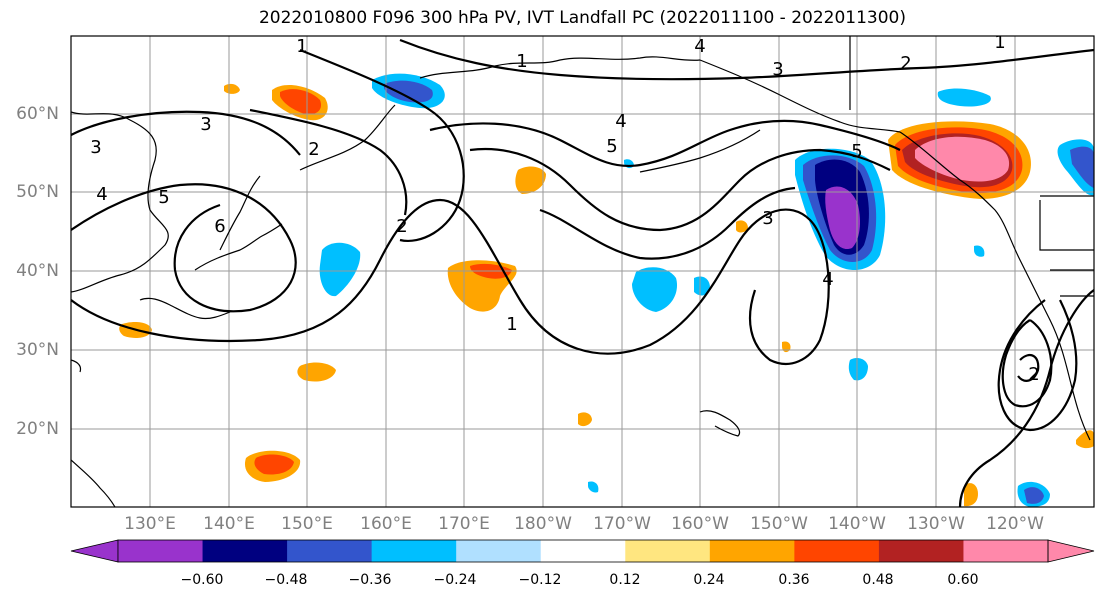 Image resolution: width=1105 pixels, height=601 pixels. What do you see at coordinates (464, 524) in the screenshot?
I see `lon-label-170e: 170°E` at bounding box center [464, 524].